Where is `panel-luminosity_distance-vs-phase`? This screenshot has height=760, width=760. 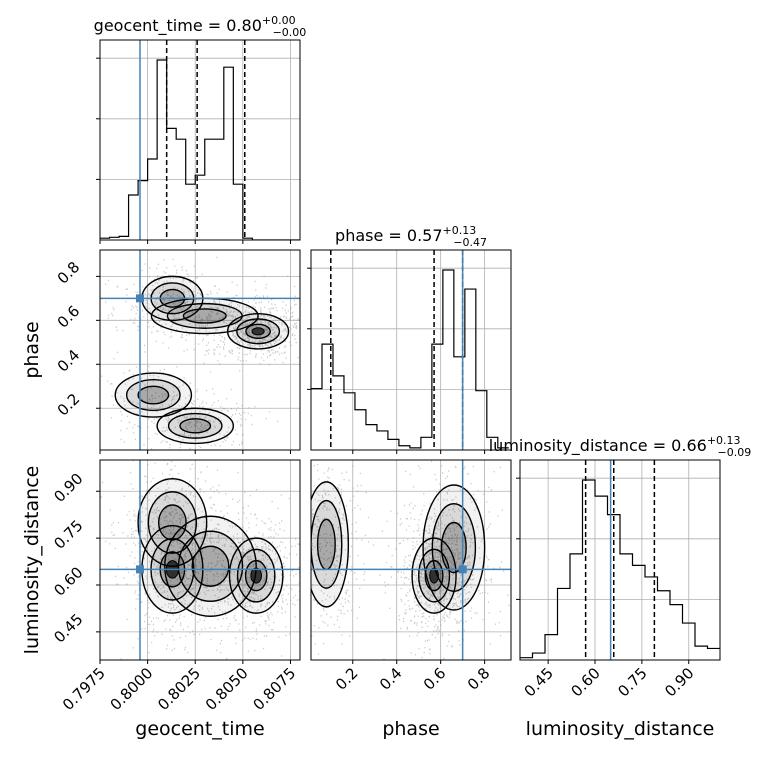 panel-luminosity_distance-vs-phase is located at coordinates (411, 561).